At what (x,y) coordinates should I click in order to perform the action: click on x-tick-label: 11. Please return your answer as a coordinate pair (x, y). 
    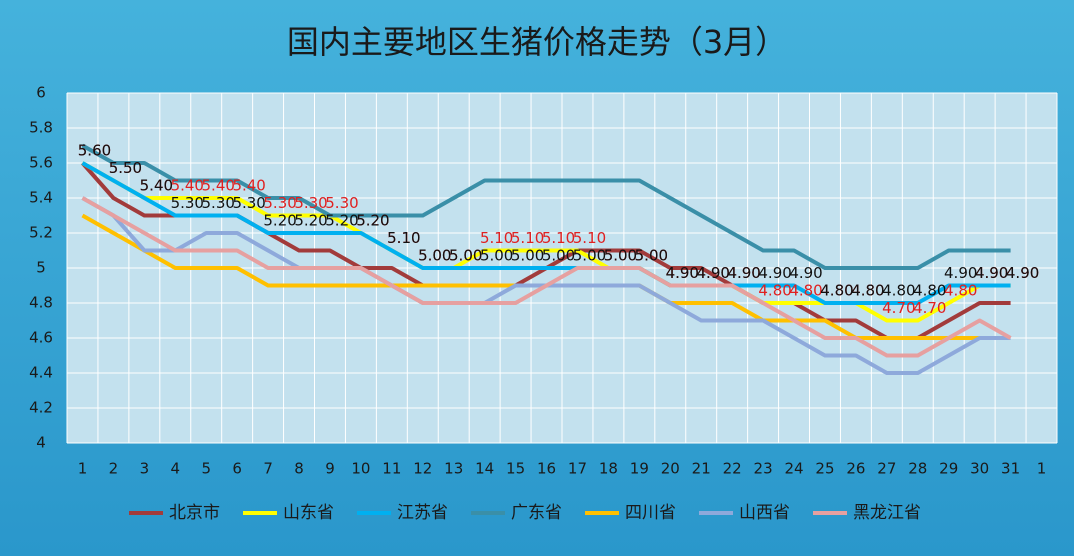
    Looking at the image, I should click on (391, 469).